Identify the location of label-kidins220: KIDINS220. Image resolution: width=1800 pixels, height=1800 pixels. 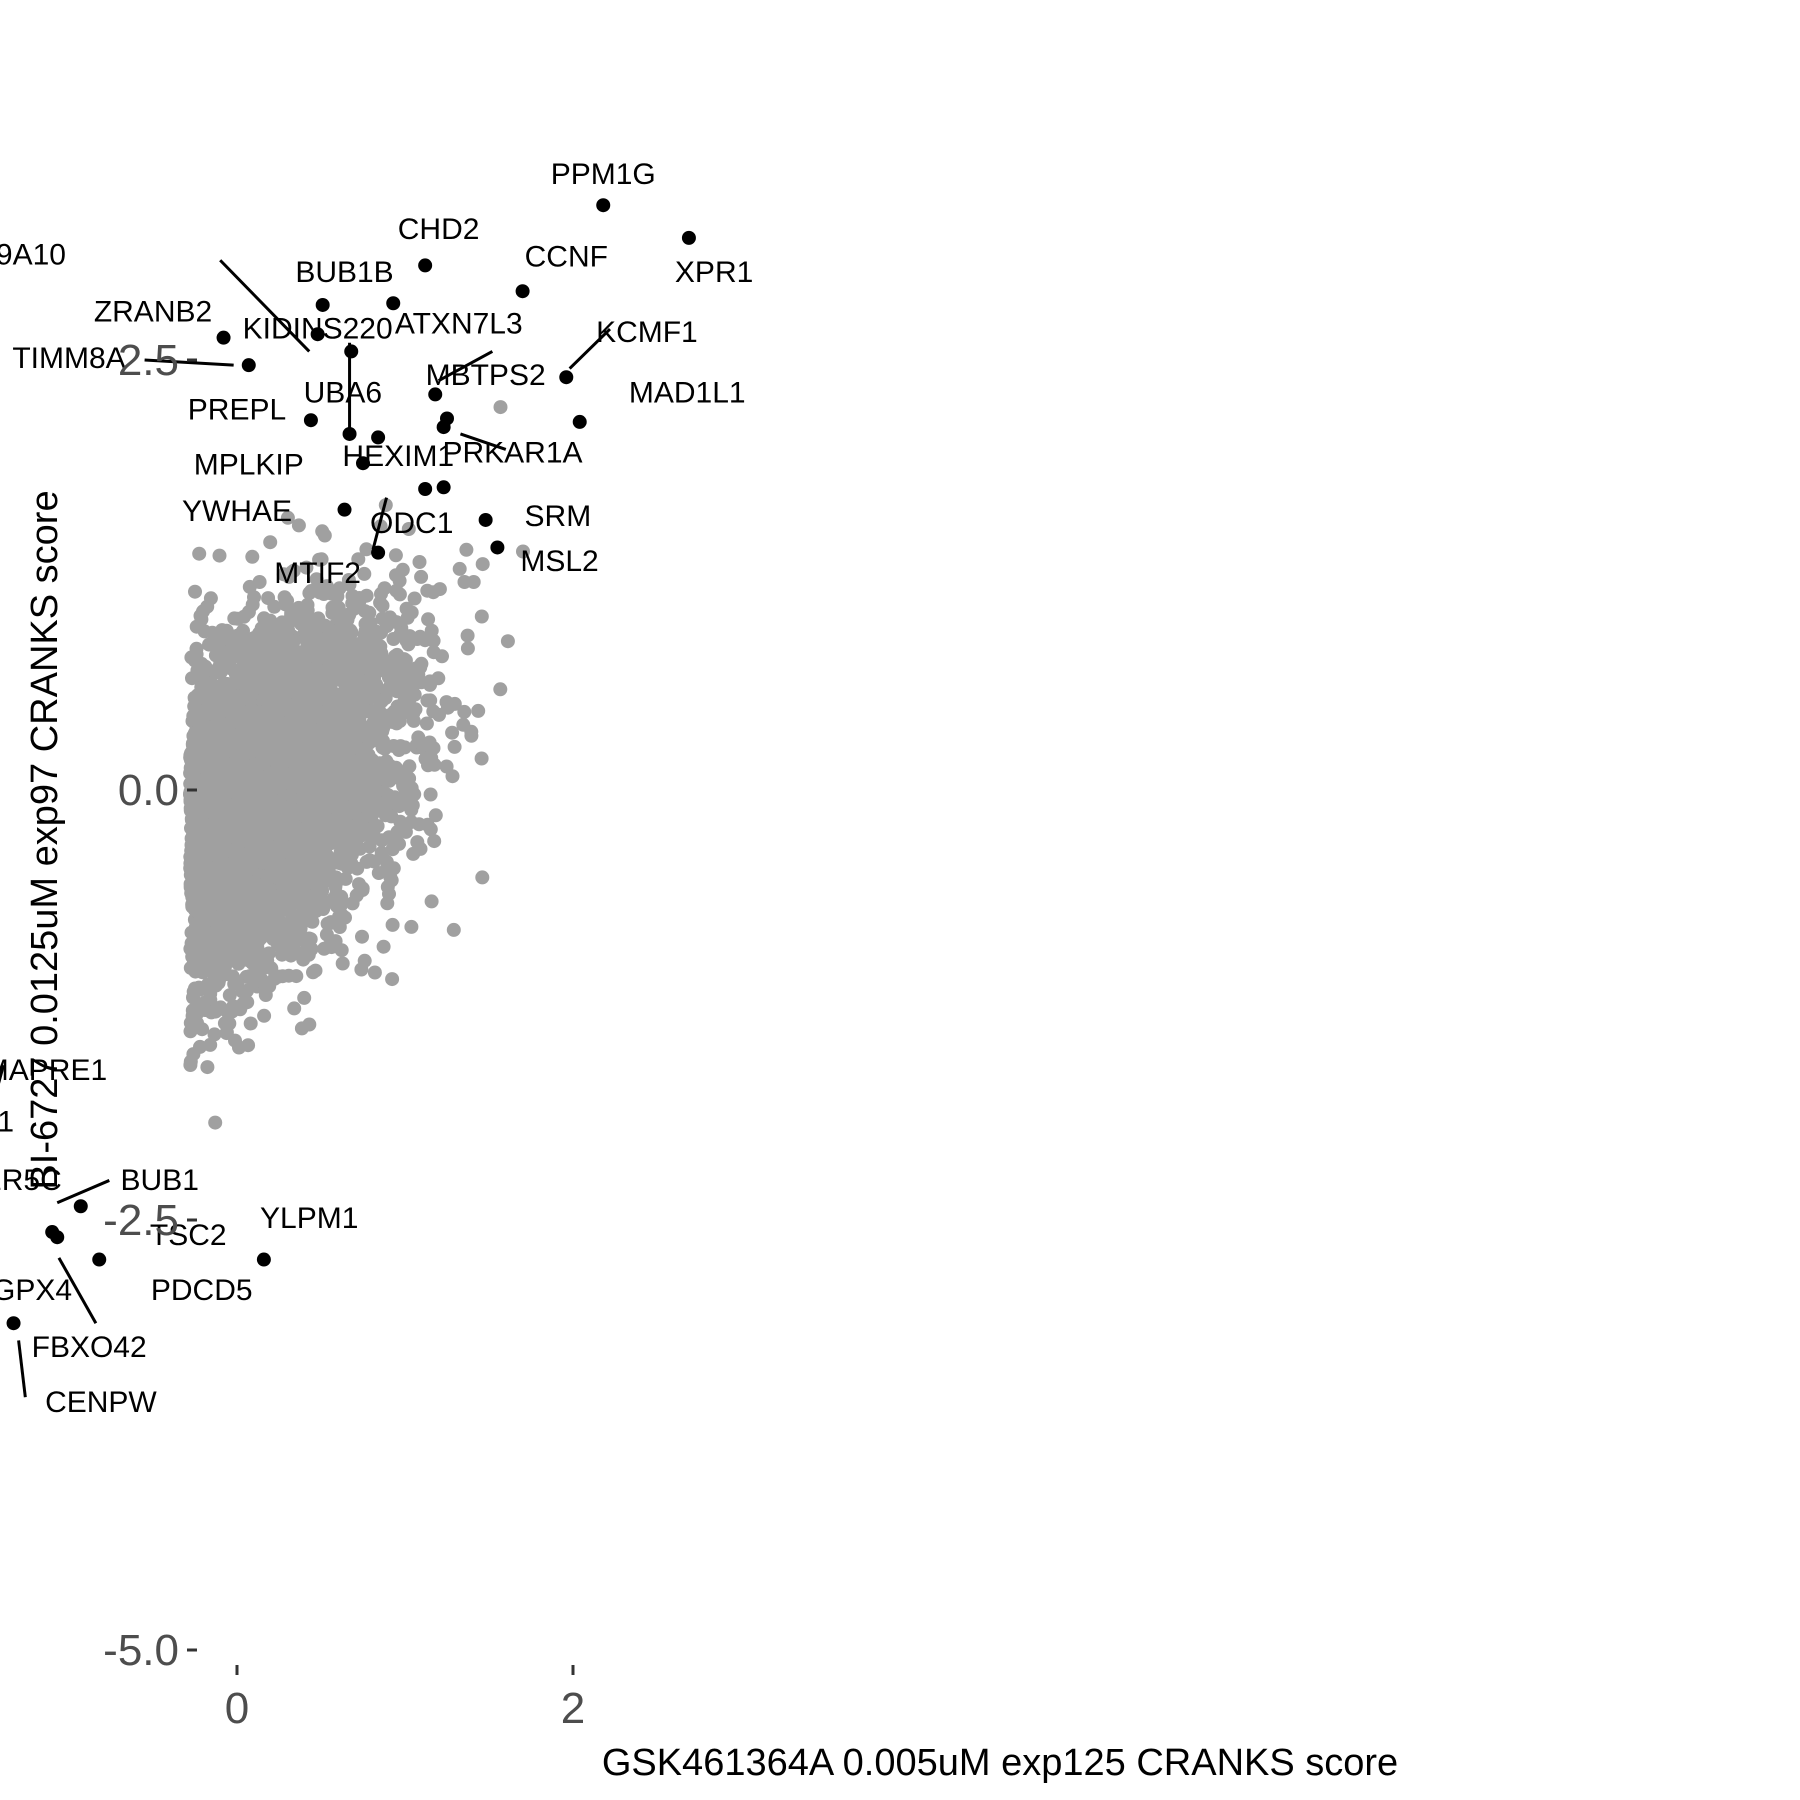
(318, 329).